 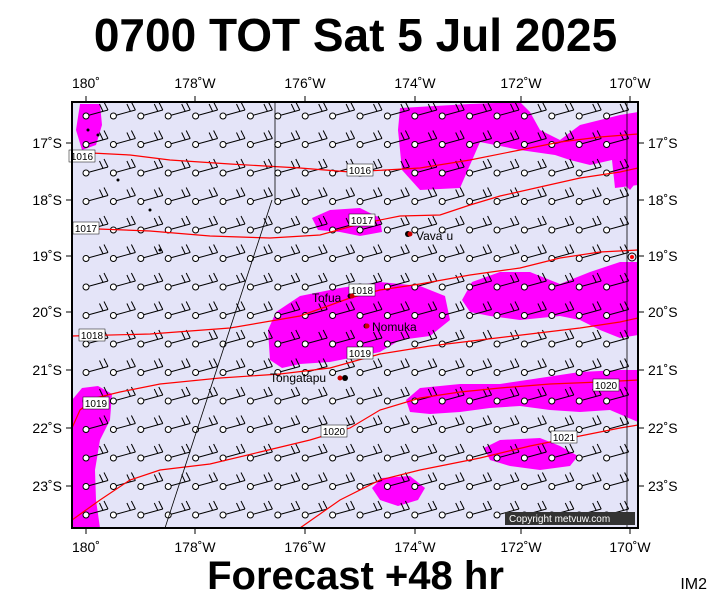 What do you see at coordinates (663, 256) in the screenshot?
I see `latitude-label-right: 19˚S` at bounding box center [663, 256].